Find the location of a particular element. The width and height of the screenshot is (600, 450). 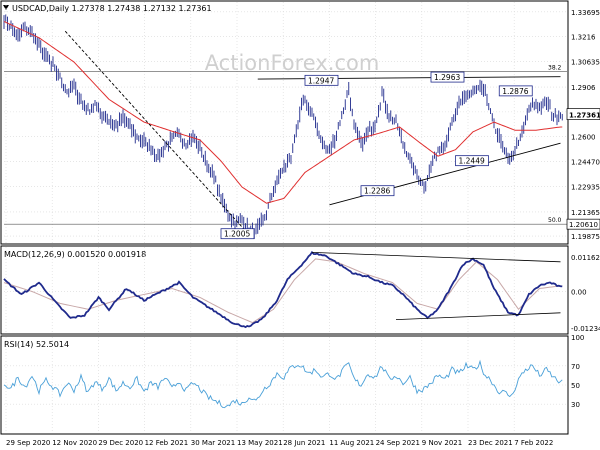

price-annotation-label: 1.2449 is located at coordinates (472, 161).